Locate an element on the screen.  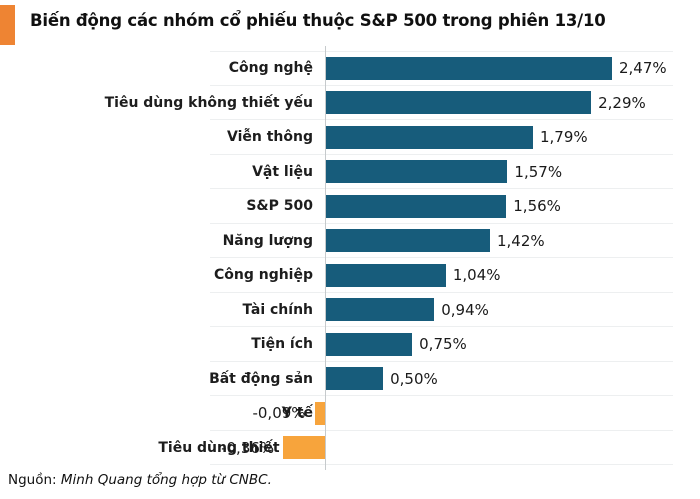
category-label: Tiêu dùng không thiết yếu is located at coordinates (208, 102).